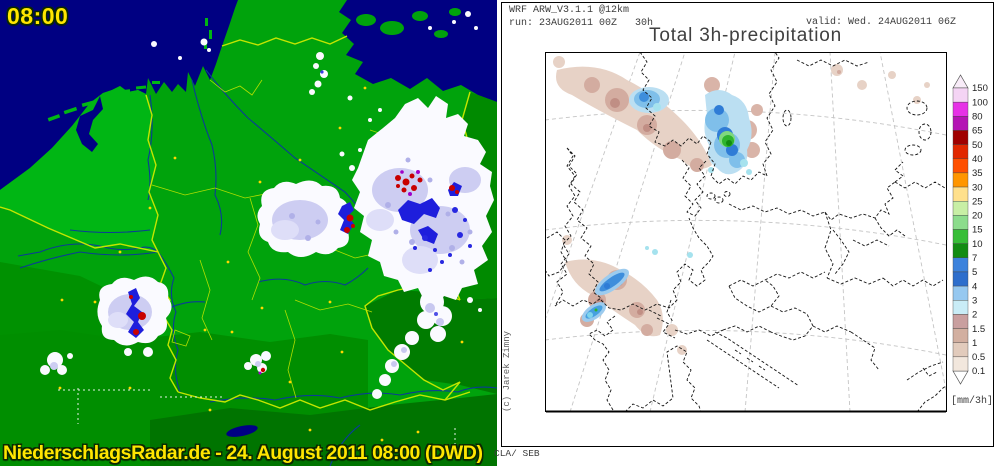 This screenshot has height=466, width=1000. What do you see at coordinates (977, 201) in the screenshot?
I see `colorbar-tick-label: 25` at bounding box center [977, 201].